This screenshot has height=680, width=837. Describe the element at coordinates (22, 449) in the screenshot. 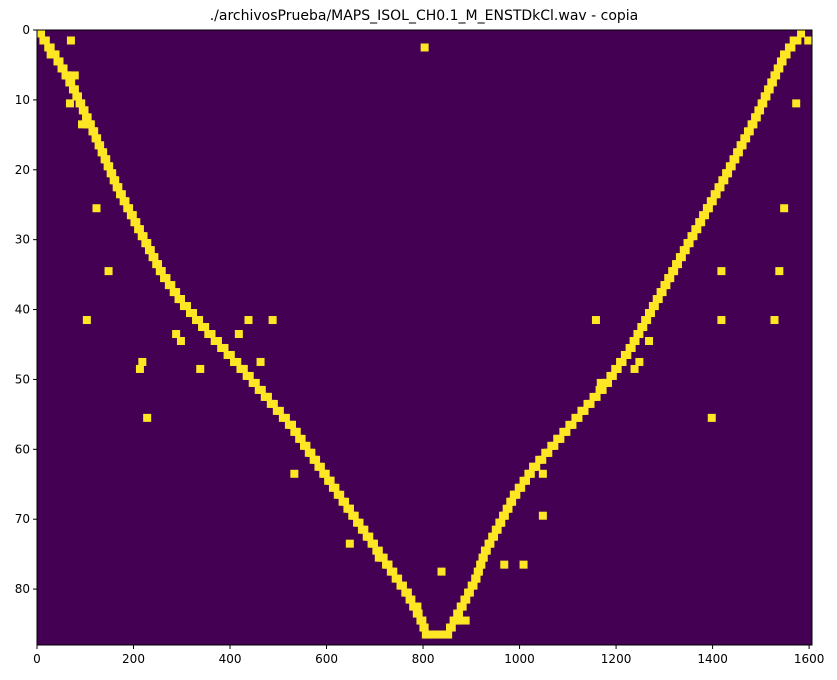

I see `y-tick-label: 60` at that location.